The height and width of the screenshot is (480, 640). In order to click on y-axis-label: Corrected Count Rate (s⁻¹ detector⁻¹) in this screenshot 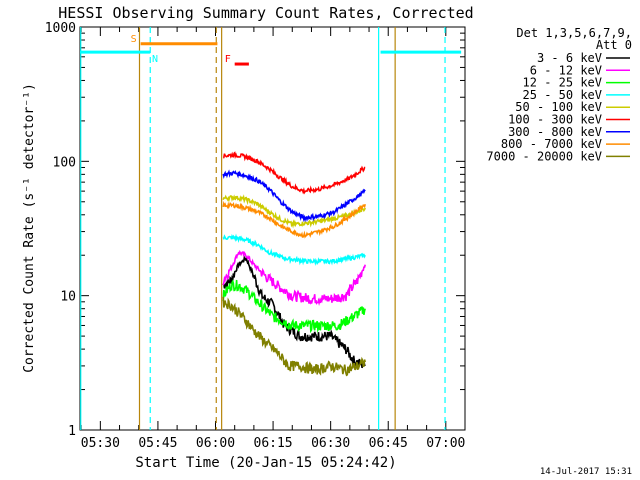, I will do `click(29, 228)`.